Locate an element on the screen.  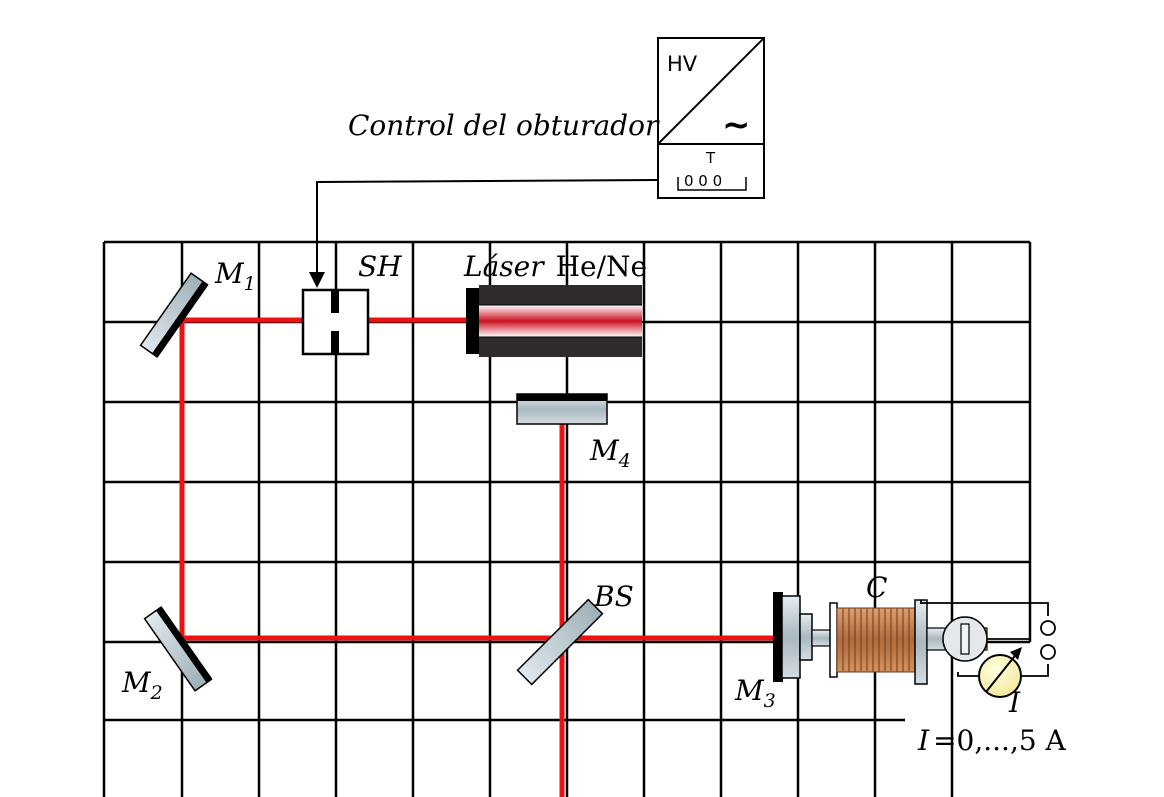
terminal-connectors is located at coordinates (1048, 640).